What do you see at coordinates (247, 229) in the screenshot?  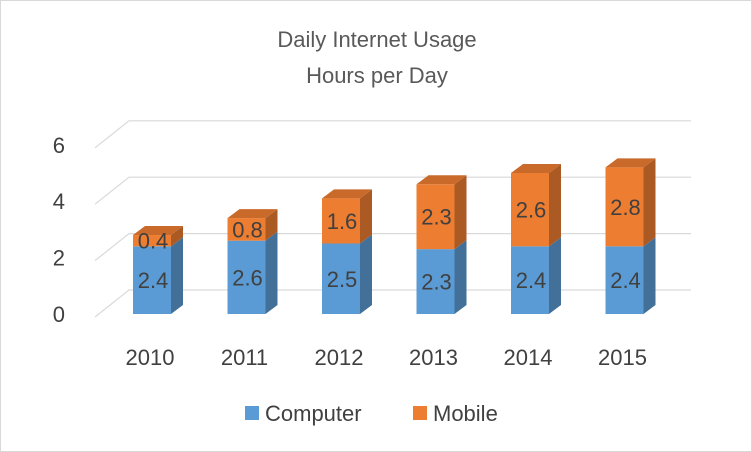 I see `data-label-mobile-2011: 0.8` at bounding box center [247, 229].